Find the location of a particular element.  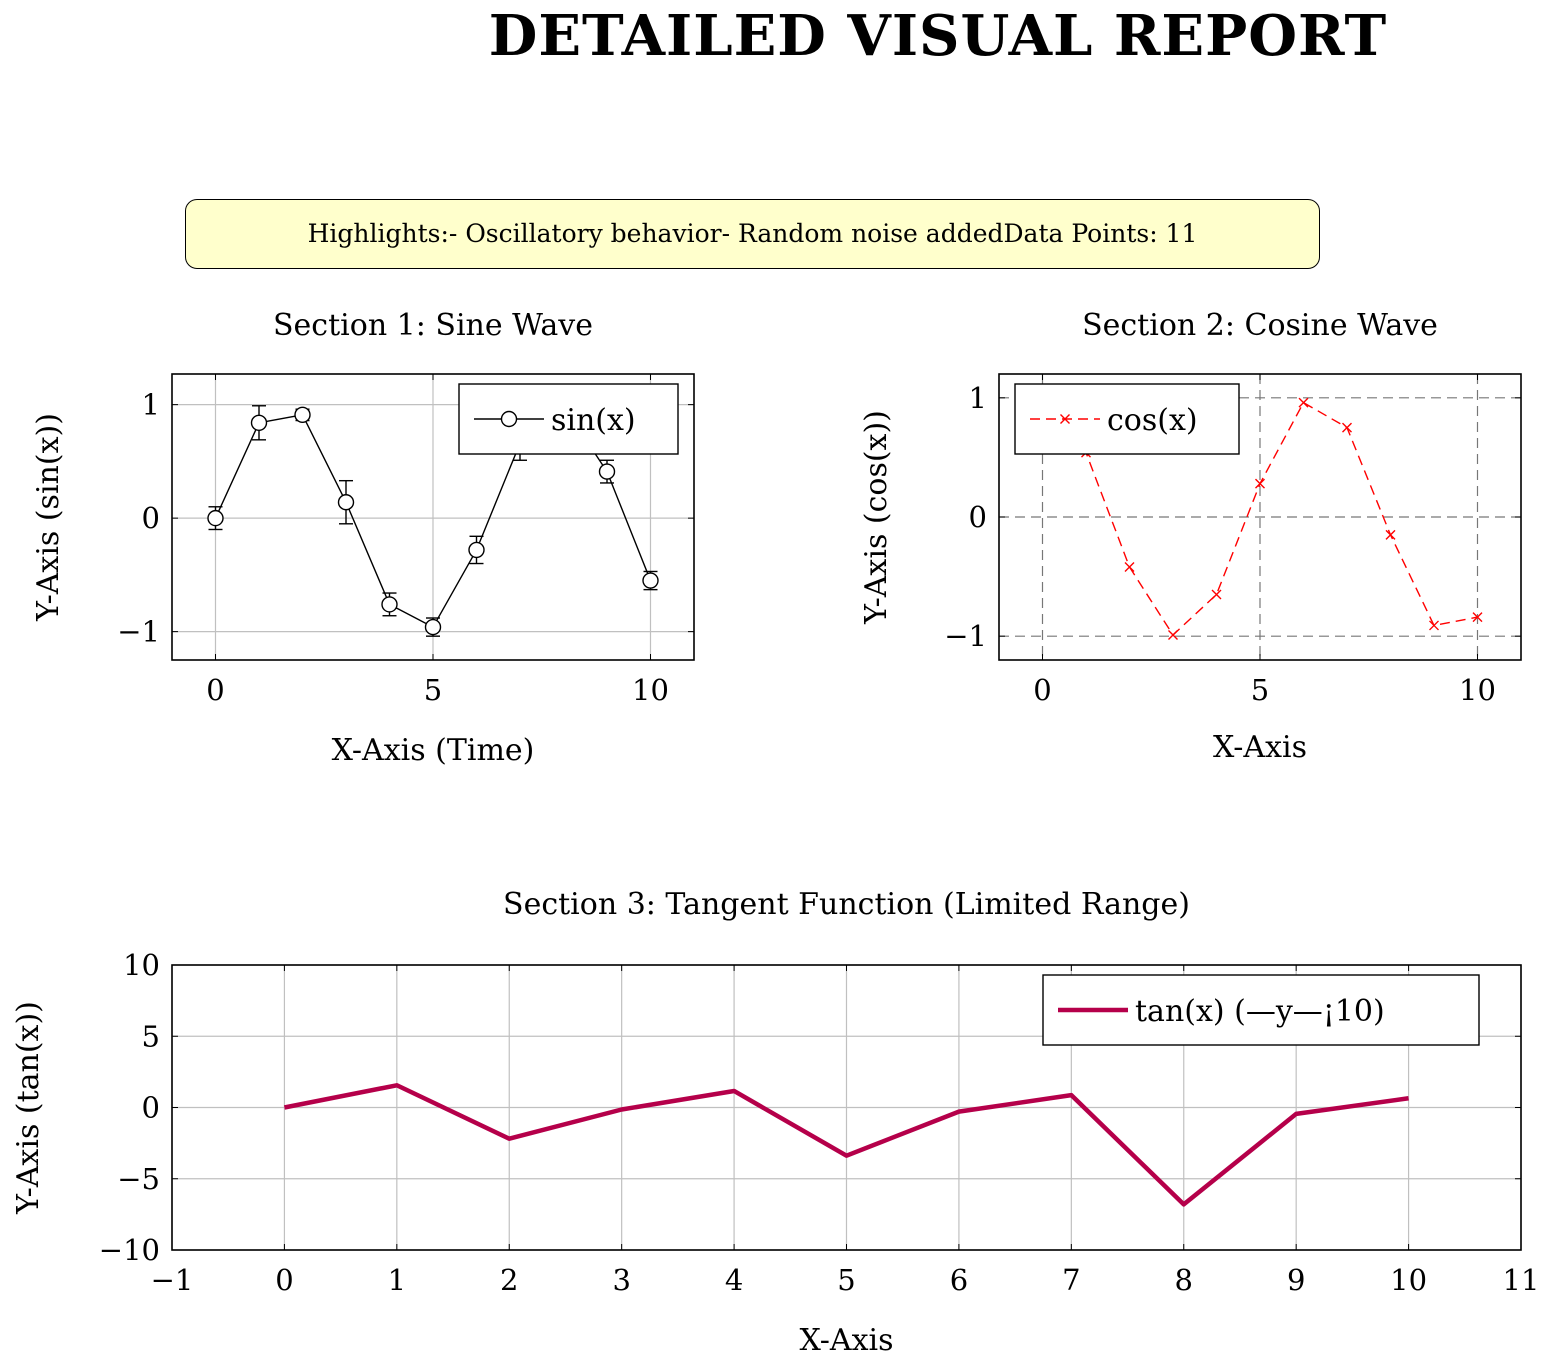

x-tick-label: 11 is located at coordinates (1521, 1280).